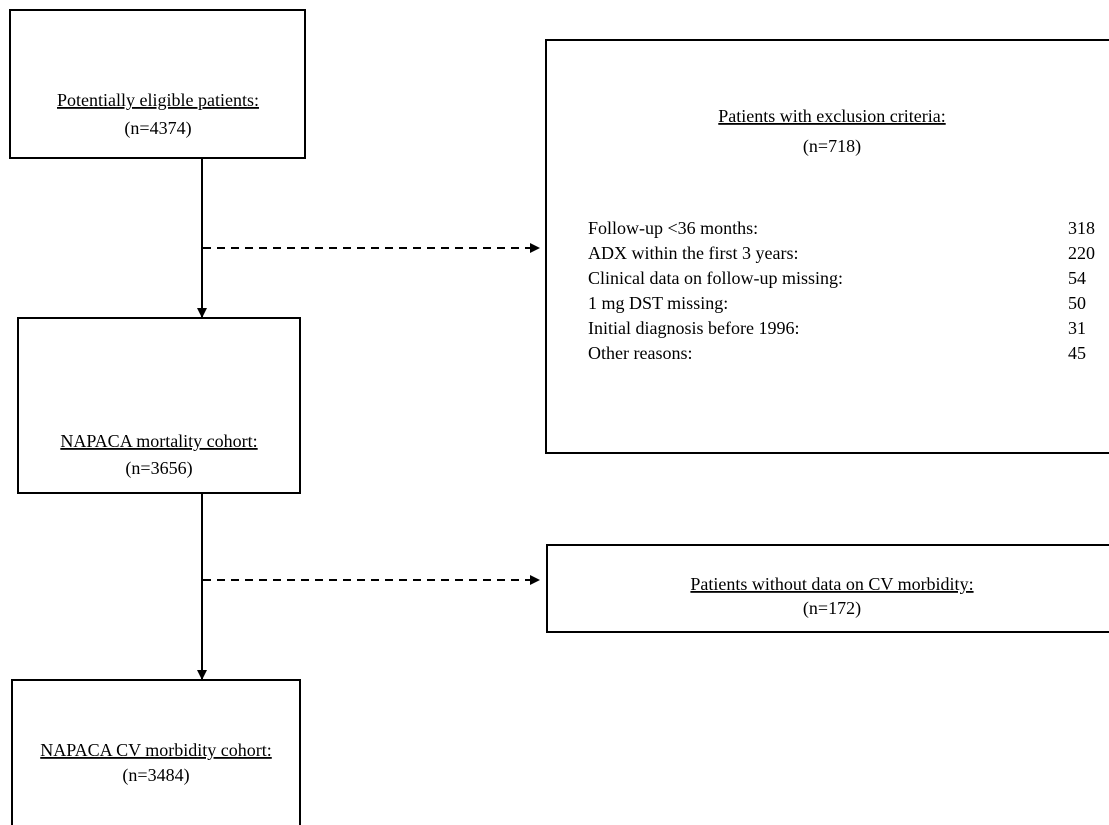 The height and width of the screenshot is (825, 1109). Describe the element at coordinates (155, 775) in the screenshot. I see `node-count: (n=3484)` at that location.